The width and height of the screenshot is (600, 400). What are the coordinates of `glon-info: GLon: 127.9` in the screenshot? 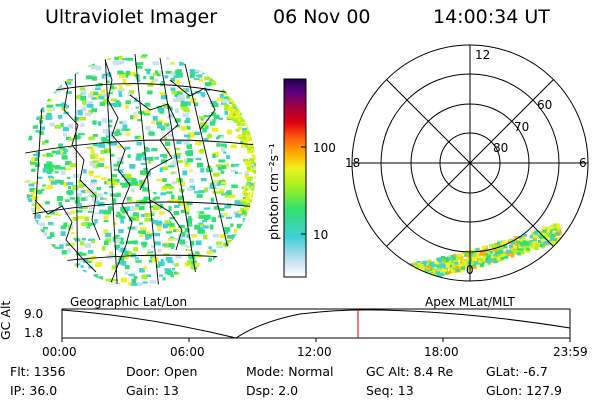 It's located at (524, 390).